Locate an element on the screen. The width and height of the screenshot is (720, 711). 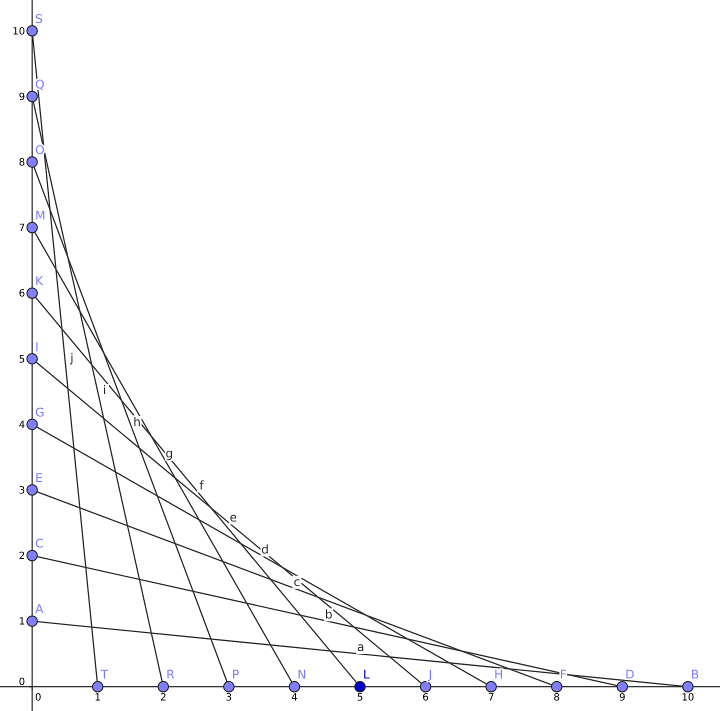
data-label: N is located at coordinates (301, 675).